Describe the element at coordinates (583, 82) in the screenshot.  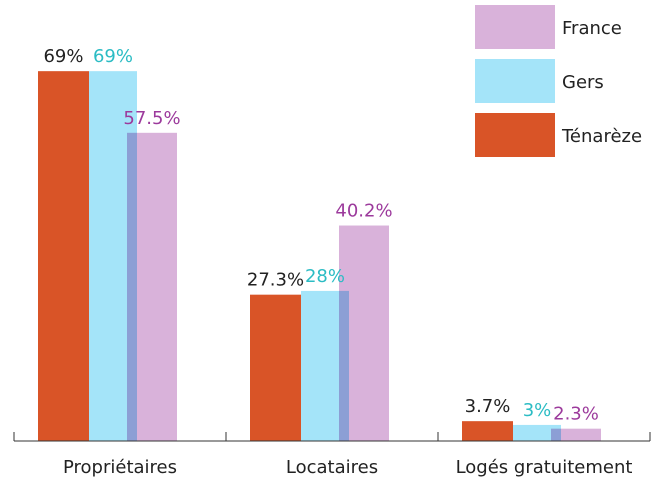
I see `legend-label: Gers` at that location.